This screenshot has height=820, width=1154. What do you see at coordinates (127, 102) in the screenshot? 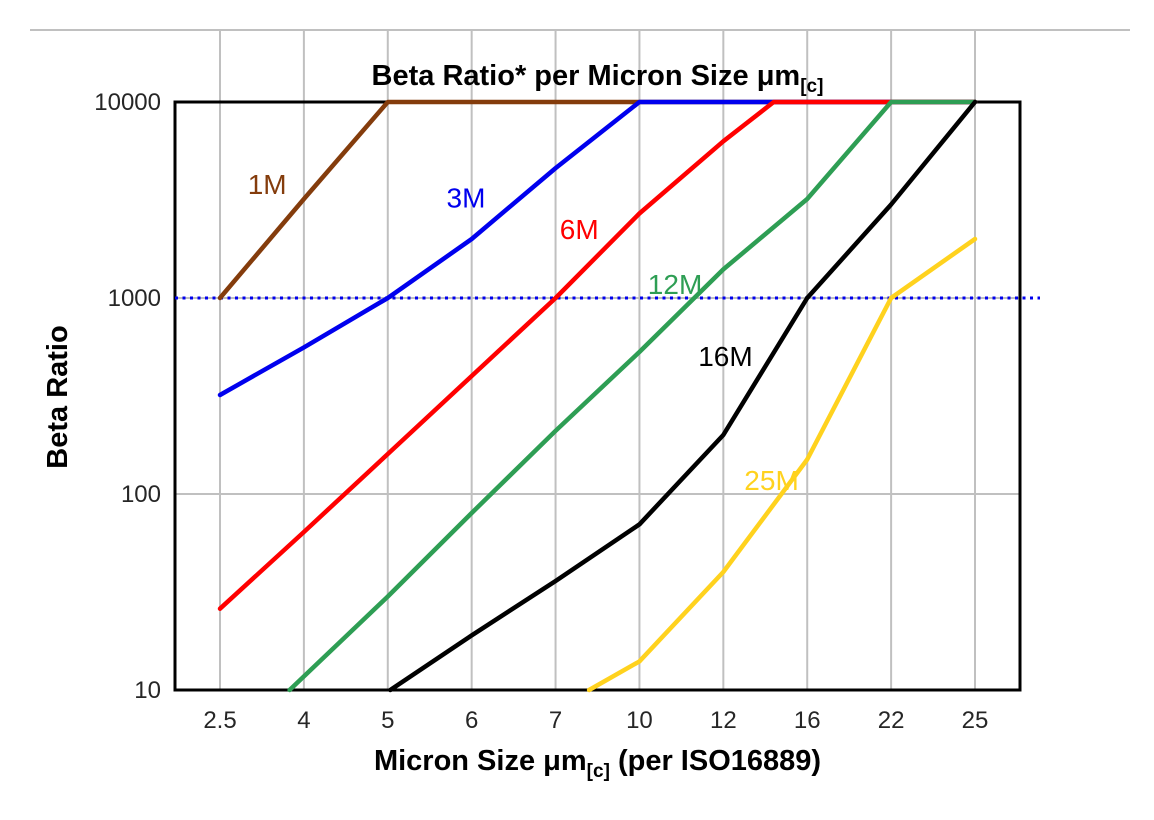
I see `y-tick-label: 10000` at bounding box center [127, 102].